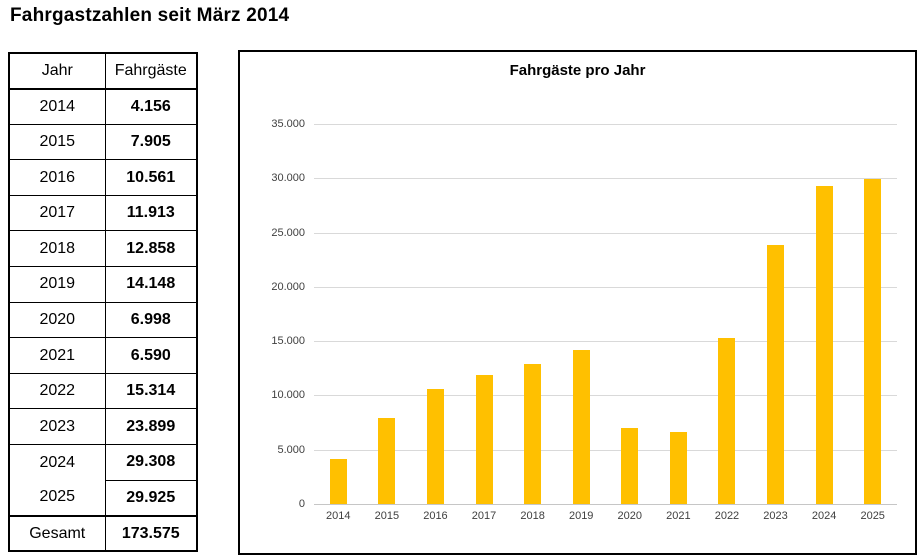 Image resolution: width=922 pixels, height=560 pixels. I want to click on chart-title: Fahrgäste pro Jahr, so click(577, 70).